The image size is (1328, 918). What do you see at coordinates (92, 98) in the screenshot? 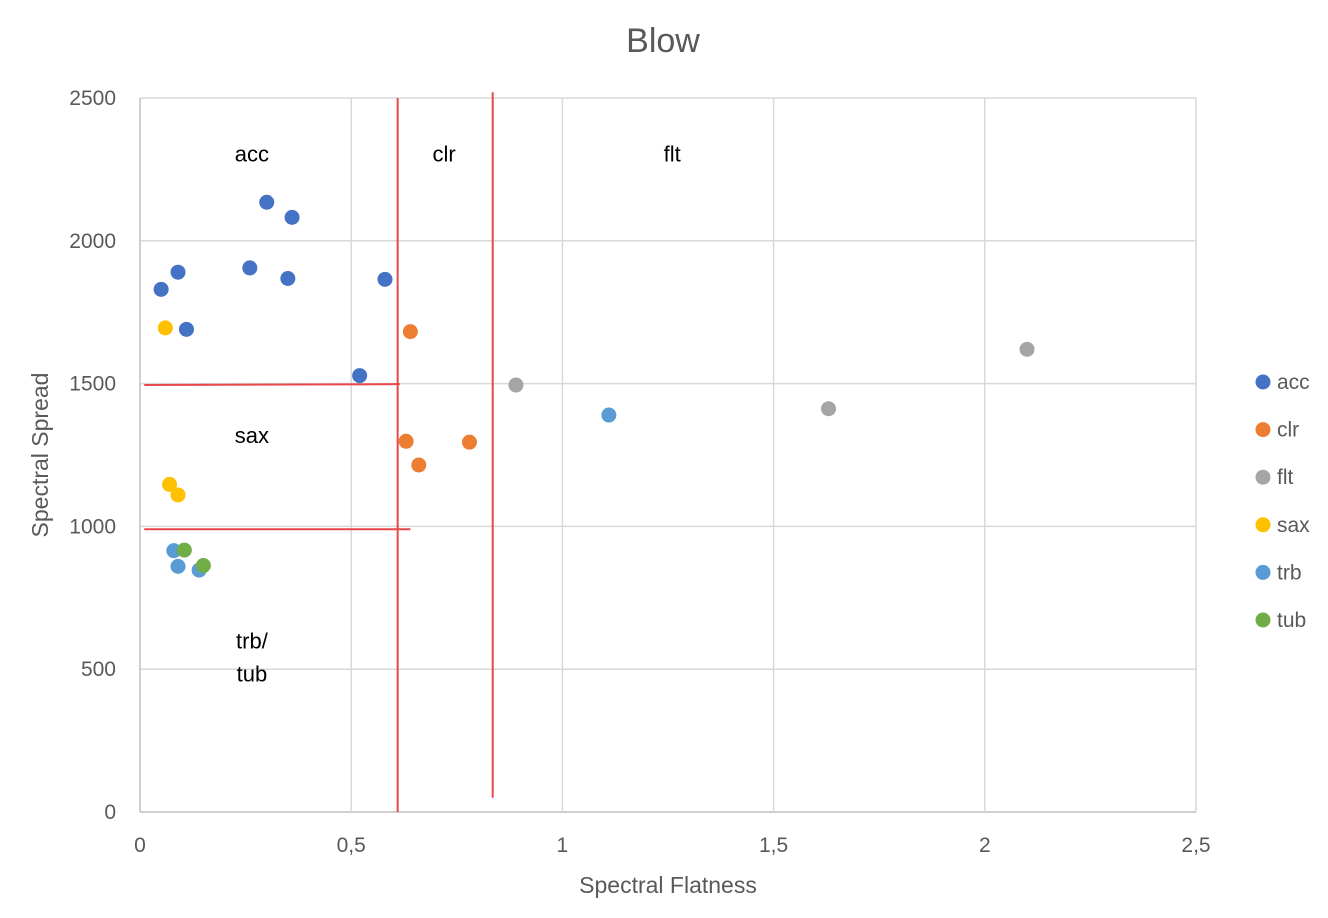
I see `y-tick-label: 2500` at bounding box center [92, 98].